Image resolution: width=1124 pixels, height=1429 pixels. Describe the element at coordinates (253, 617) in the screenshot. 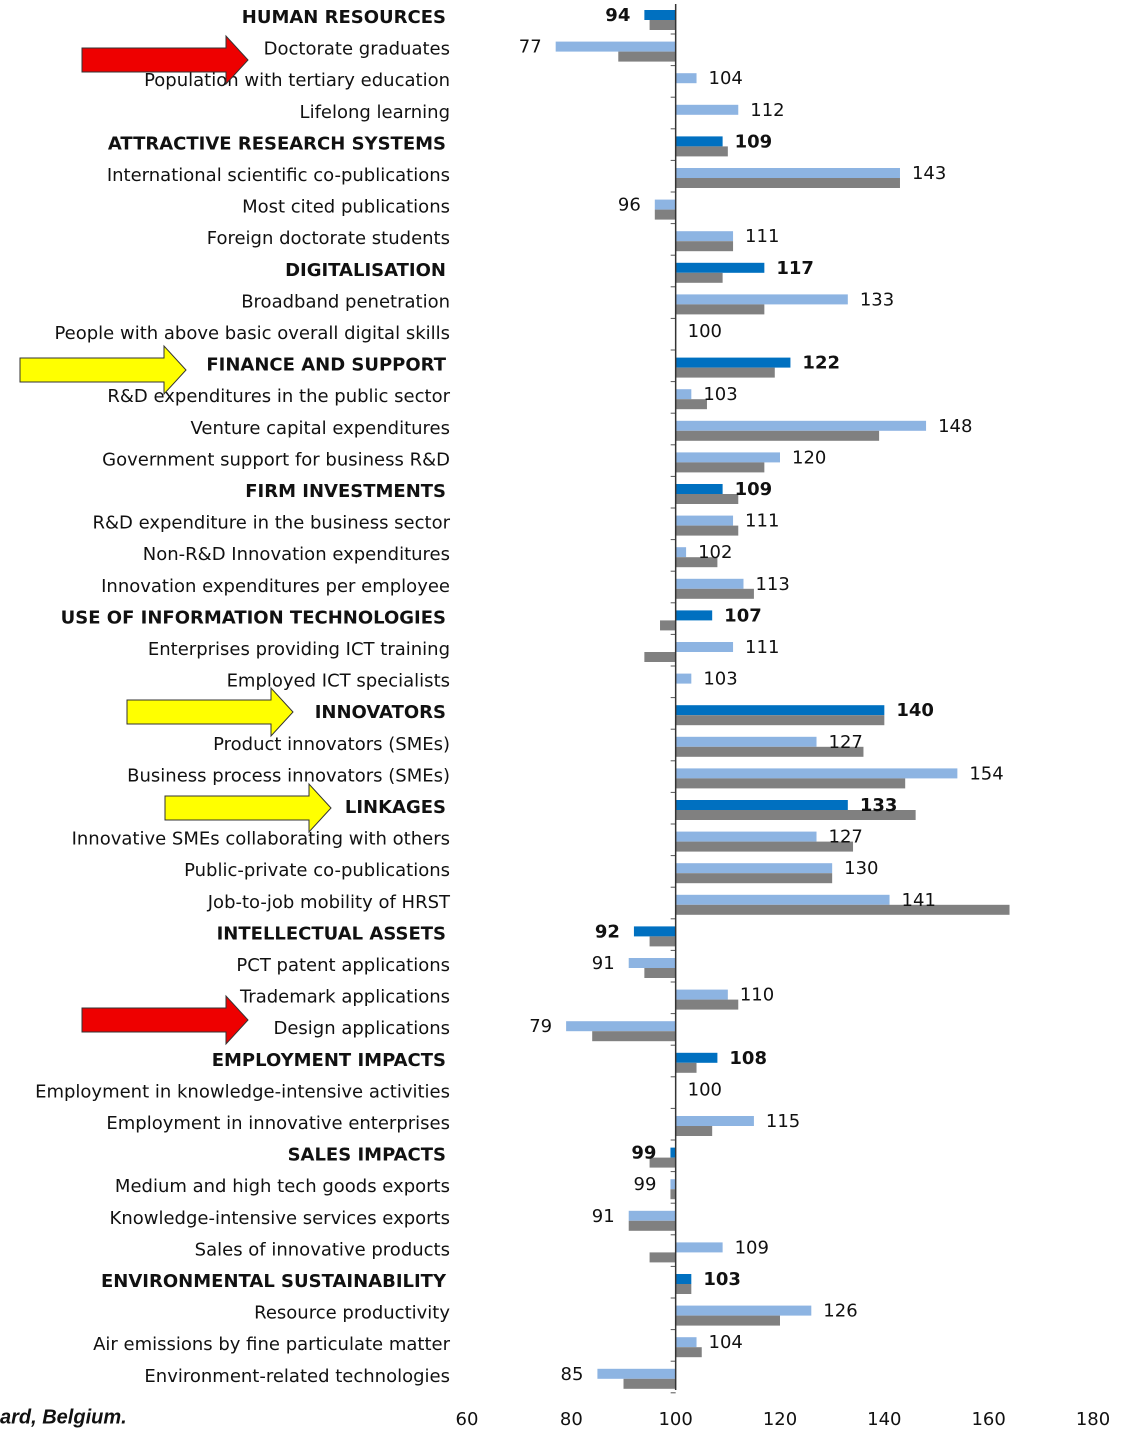

I see `category-label: USE OF INFORMATION TECHNOLOGIES` at that location.